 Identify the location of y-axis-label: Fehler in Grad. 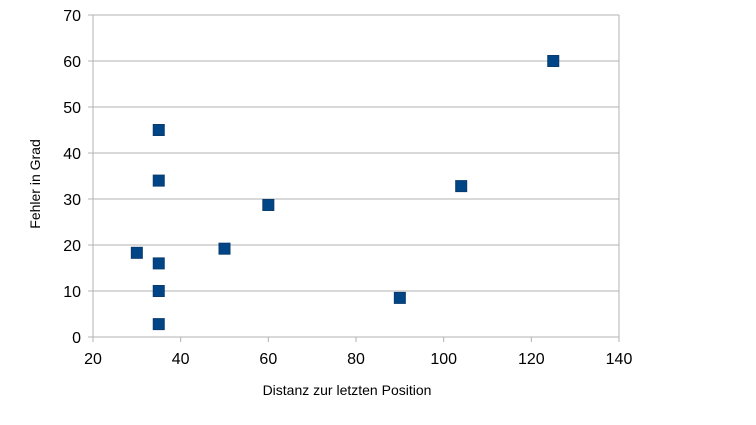
(35, 183).